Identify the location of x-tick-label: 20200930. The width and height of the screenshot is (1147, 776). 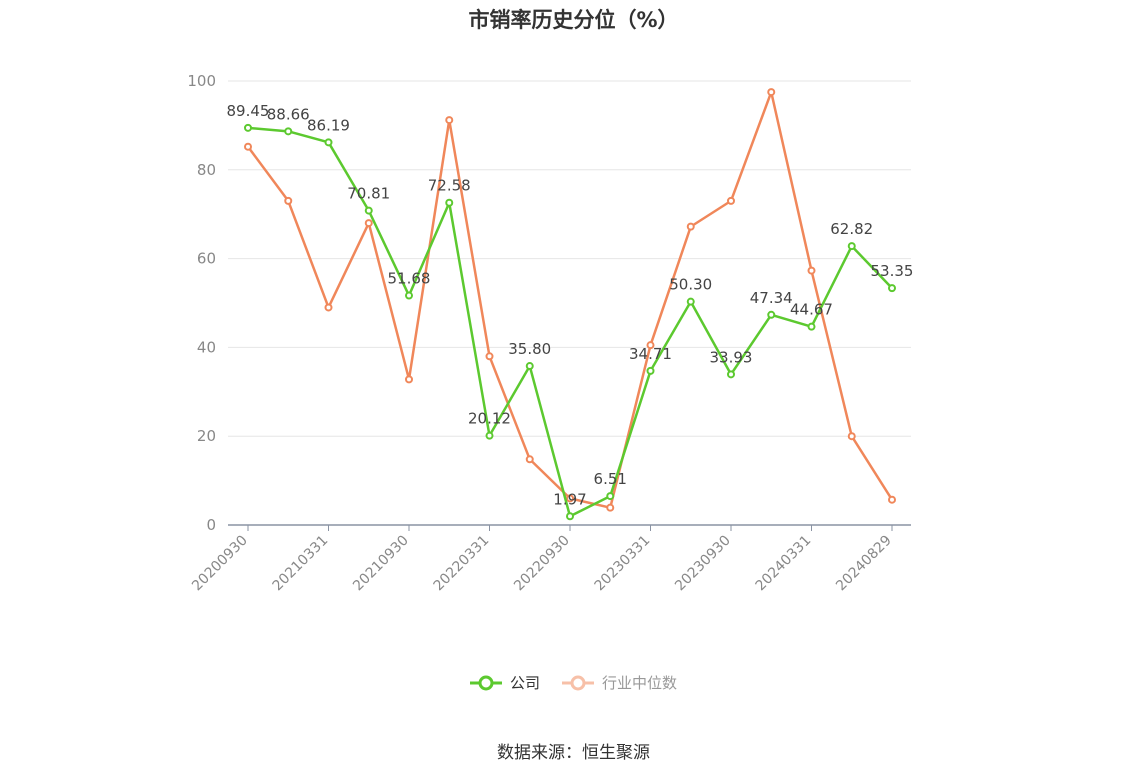
(220, 564).